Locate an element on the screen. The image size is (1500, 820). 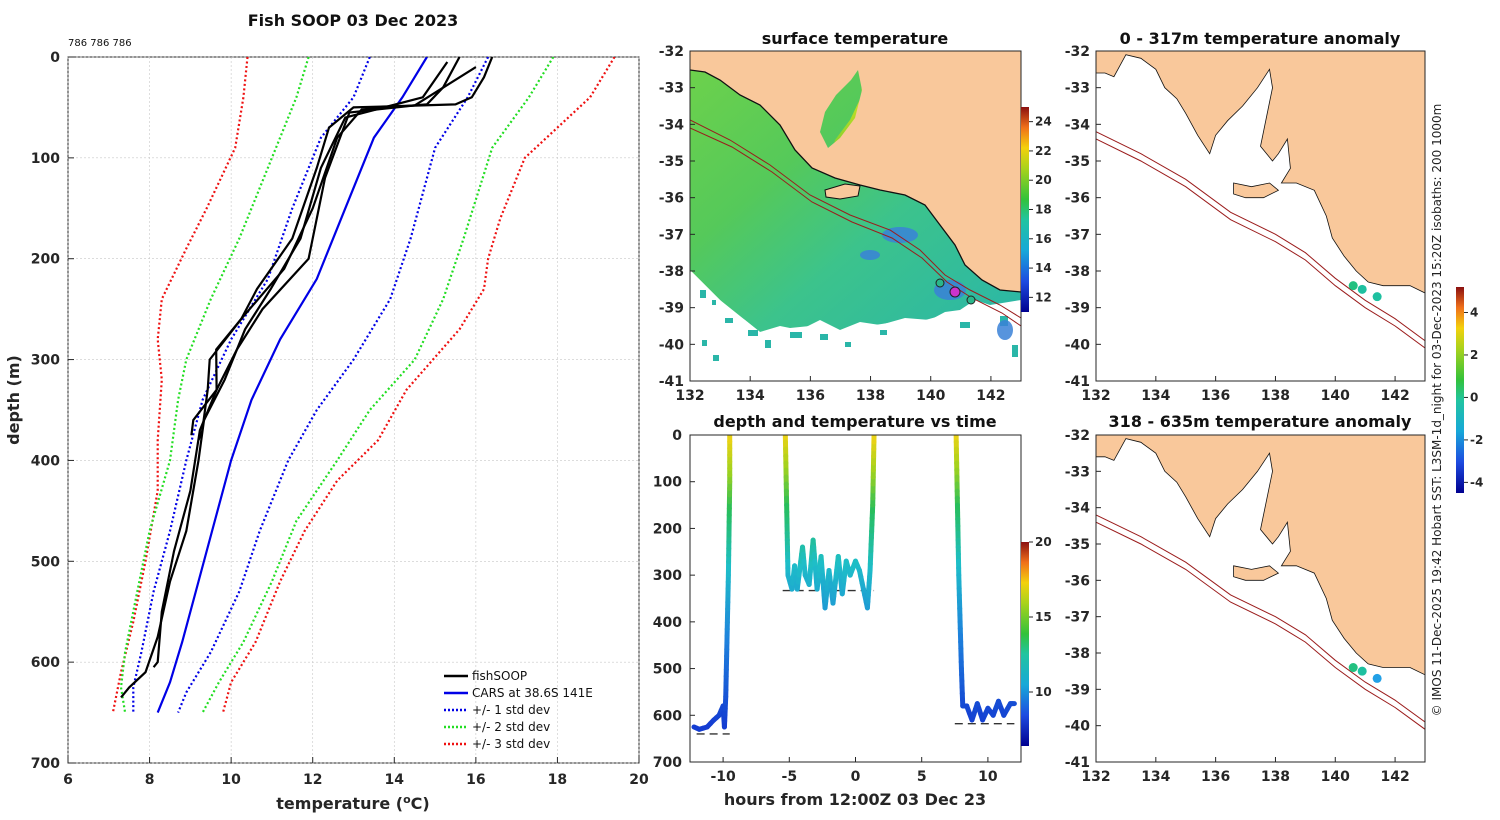
sst-cbar-label: 18 is located at coordinates (1043, 210).